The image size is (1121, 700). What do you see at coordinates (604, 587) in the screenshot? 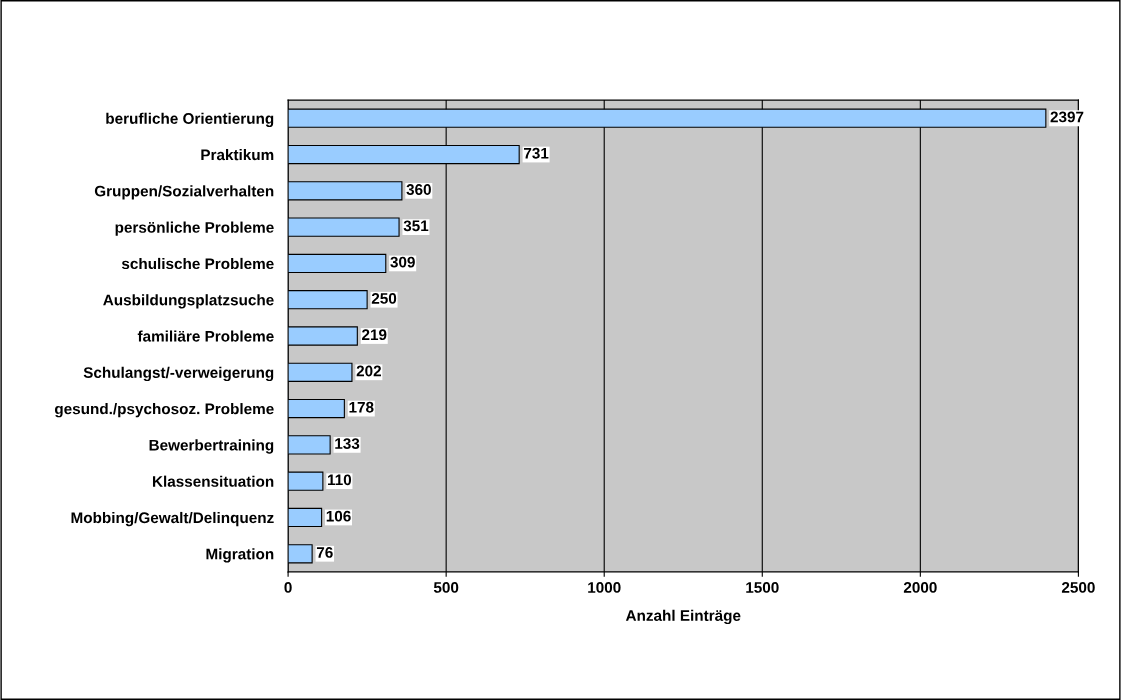
I see `x-tick-label: 1000` at bounding box center [604, 587].